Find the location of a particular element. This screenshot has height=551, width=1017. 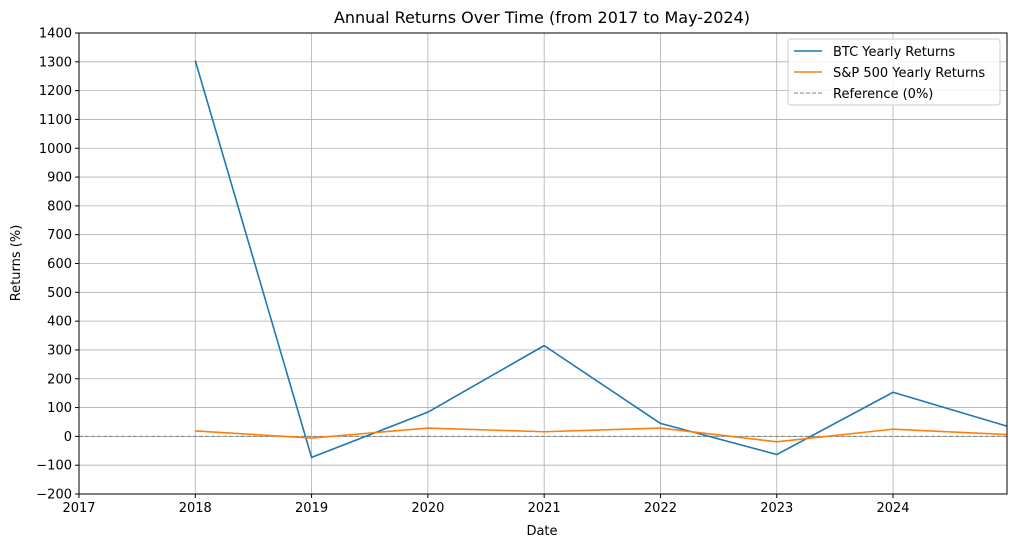

y-tick-label: 100 is located at coordinates (59, 408).